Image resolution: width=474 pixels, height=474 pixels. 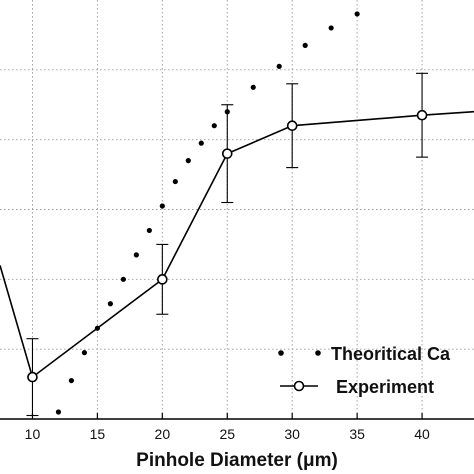 What do you see at coordinates (237, 460) in the screenshot?
I see `x-axis-title: Pinhole Diameter (μm)` at bounding box center [237, 460].